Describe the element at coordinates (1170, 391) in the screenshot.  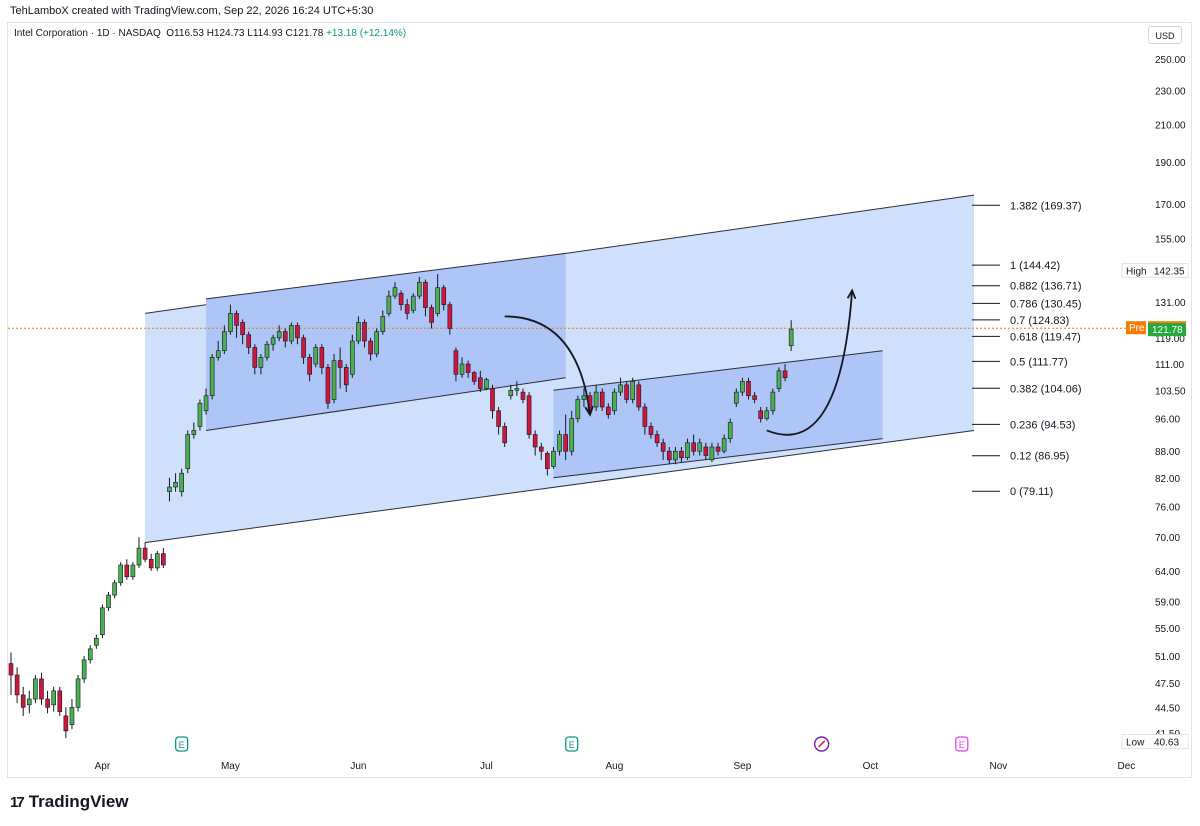
I see `y-axis-tick-label: 103.50` at that location.